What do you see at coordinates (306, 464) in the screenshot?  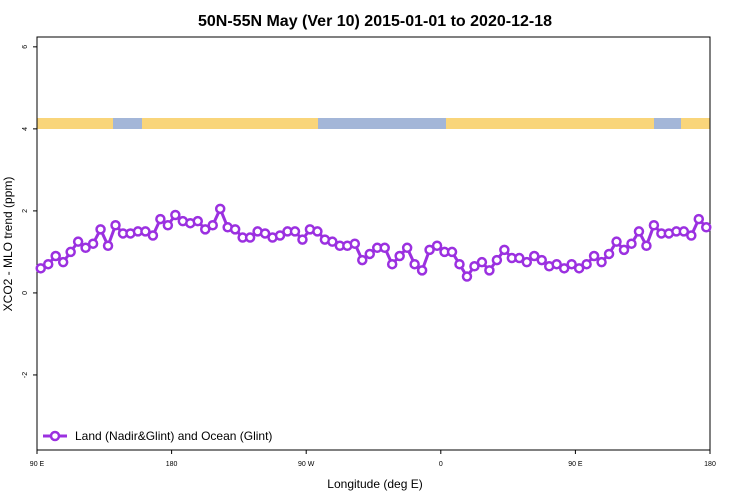 I see `x-tick-label: 90 W` at bounding box center [306, 464].